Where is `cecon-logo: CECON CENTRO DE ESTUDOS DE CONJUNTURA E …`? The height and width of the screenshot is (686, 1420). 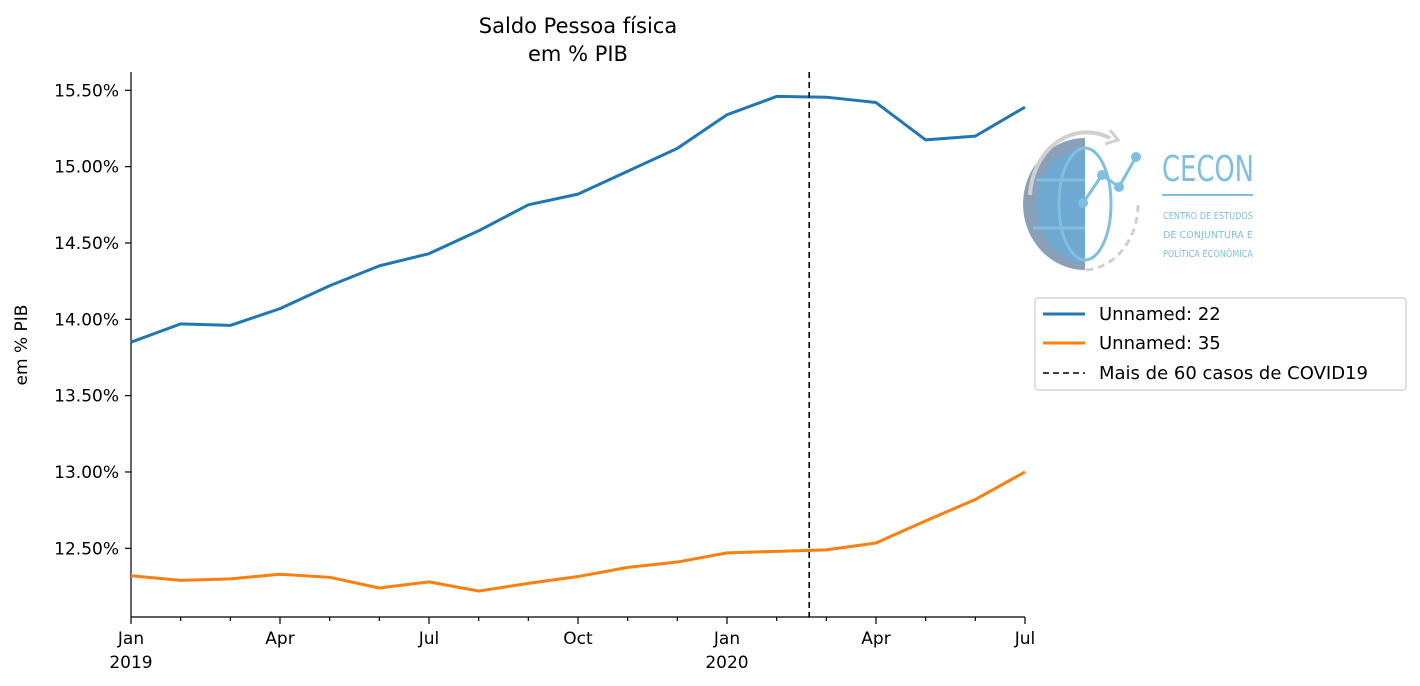 cecon-logo: CECON CENTRO DE ESTUDOS DE CONJUNTURA E … is located at coordinates (1138, 200).